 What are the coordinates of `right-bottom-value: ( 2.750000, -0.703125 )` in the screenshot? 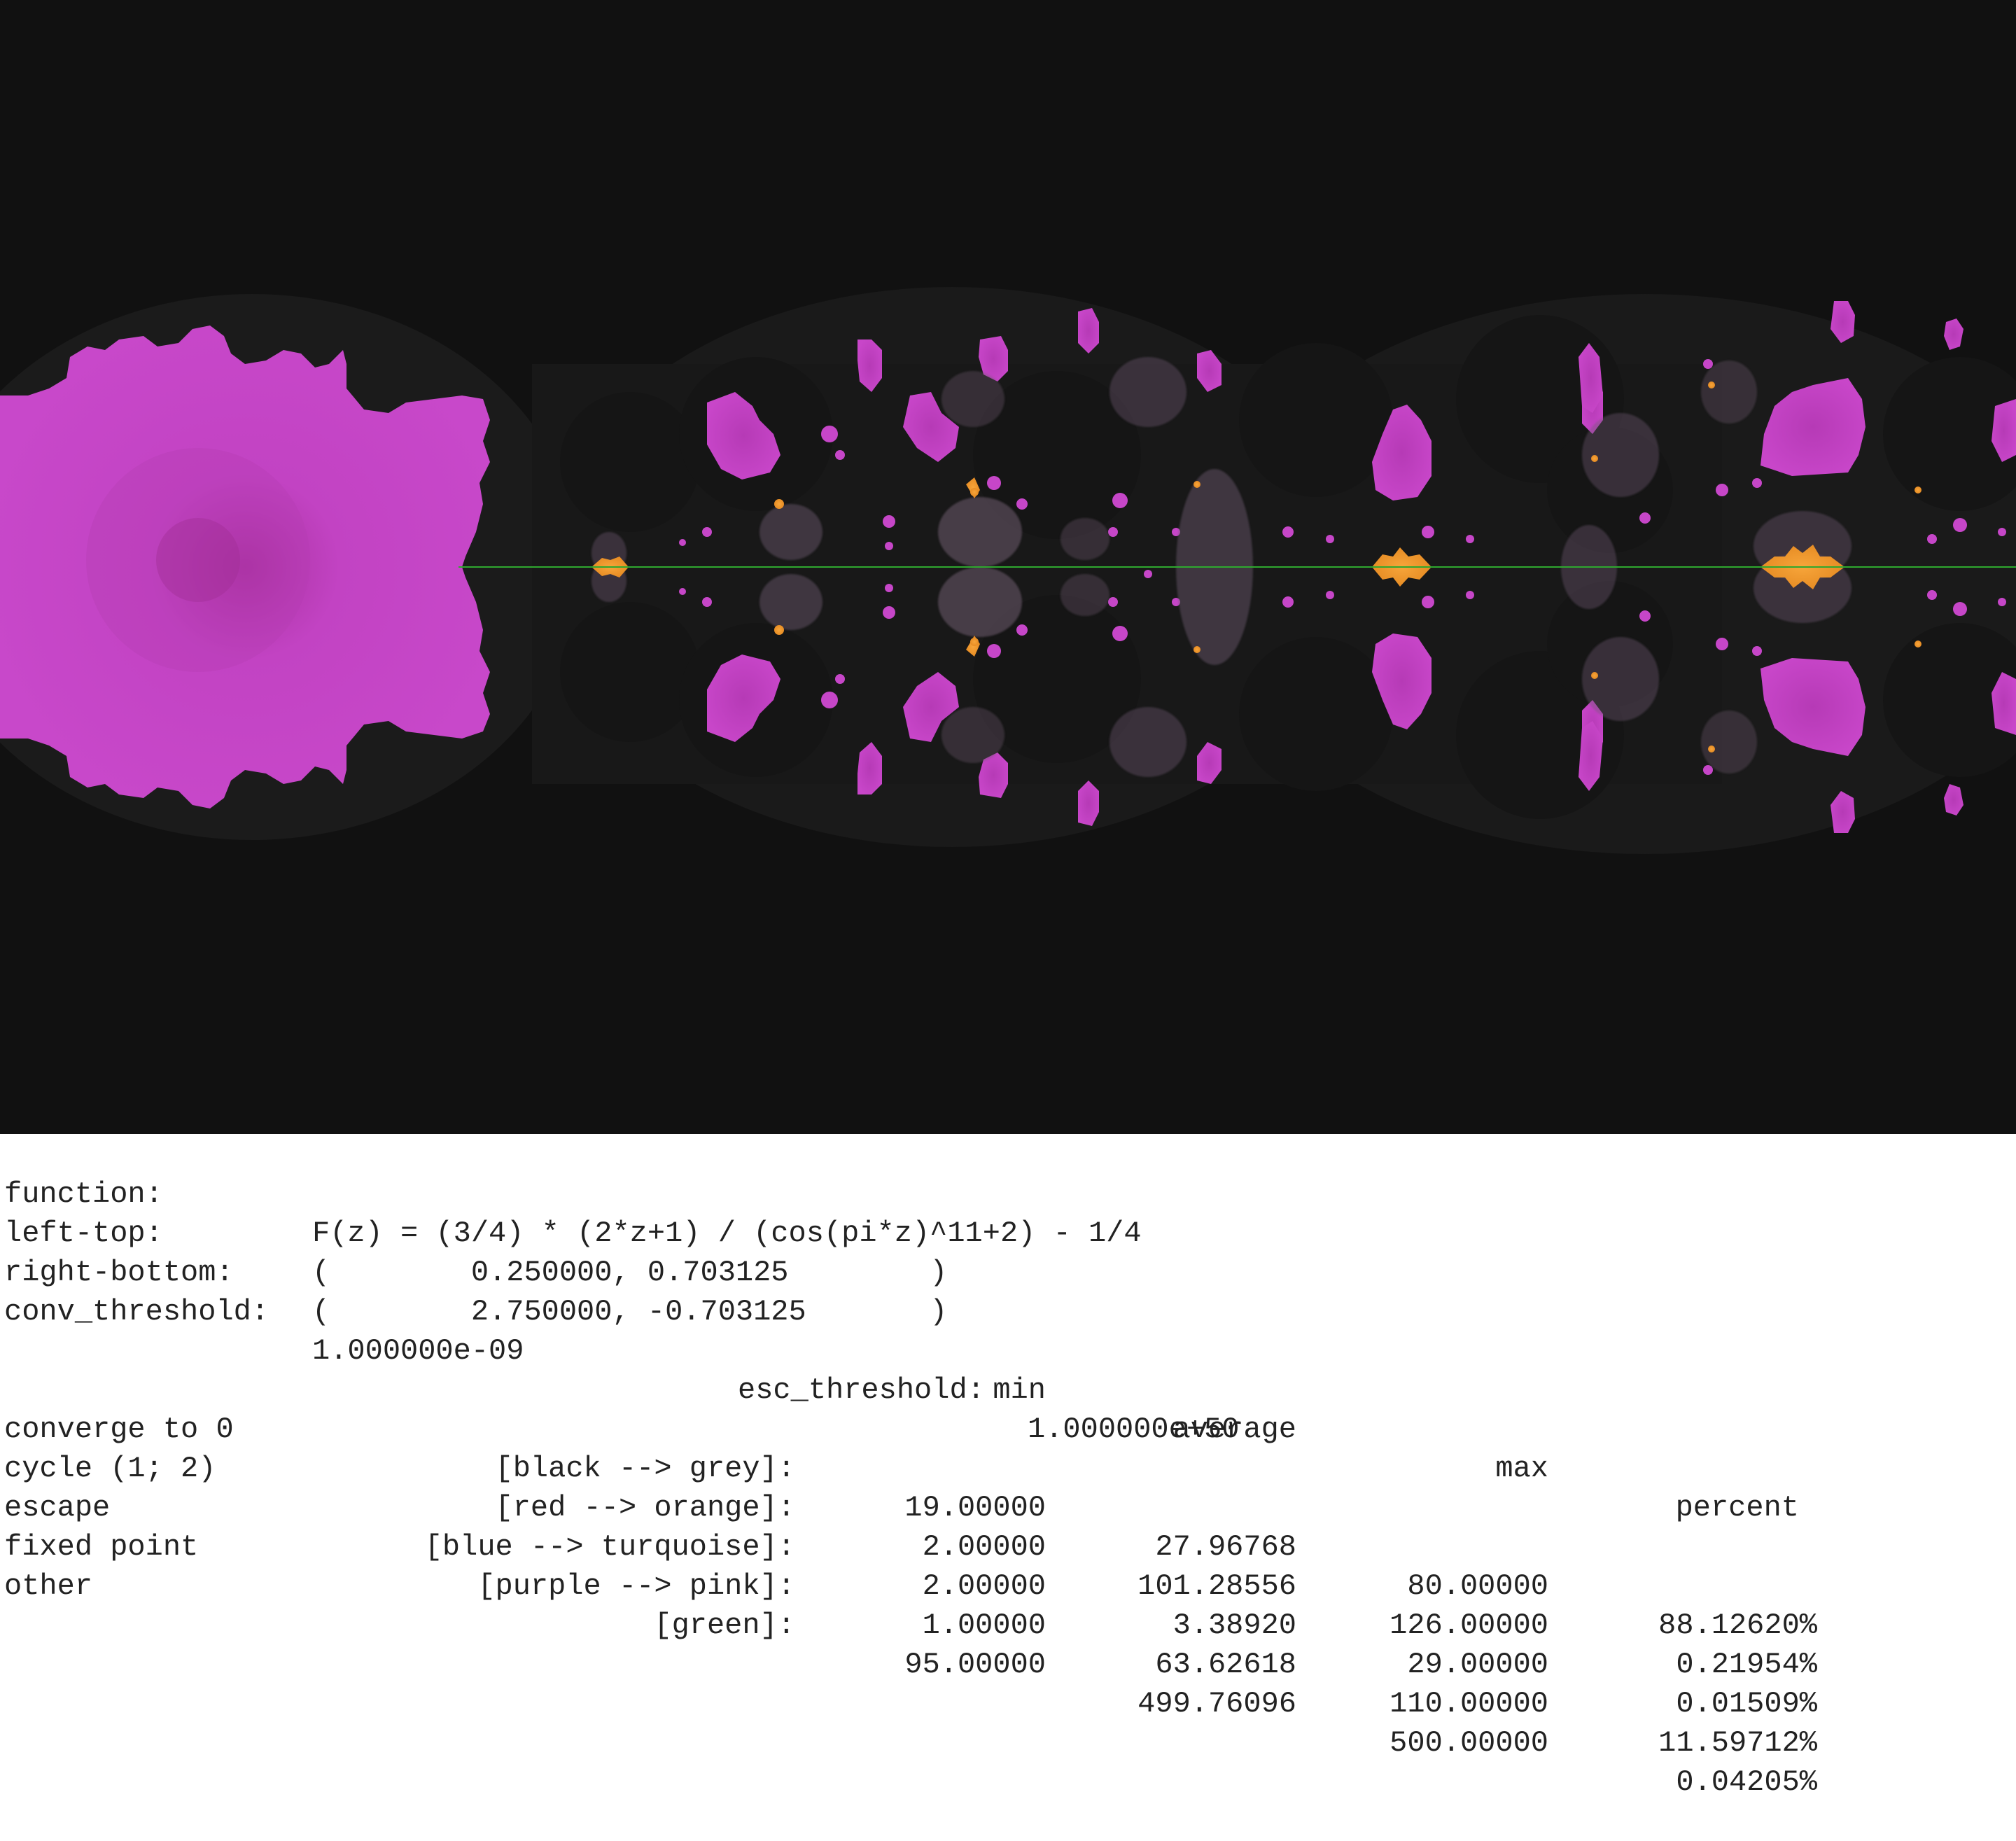 It's located at (630, 1312).